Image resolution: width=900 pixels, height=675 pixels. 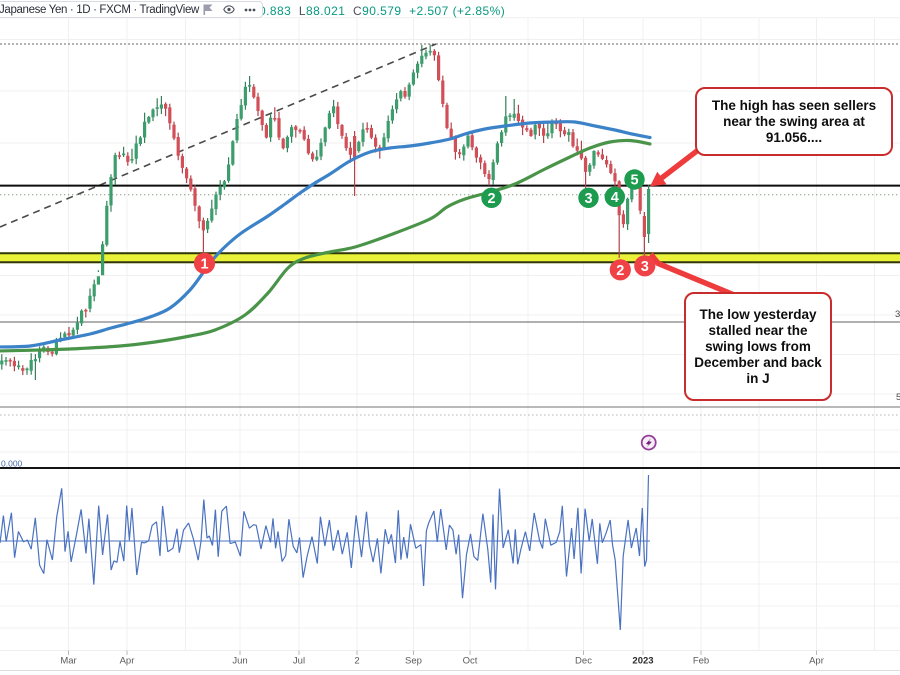 What do you see at coordinates (239, 661) in the screenshot?
I see `svg-text: Jun` at bounding box center [239, 661].